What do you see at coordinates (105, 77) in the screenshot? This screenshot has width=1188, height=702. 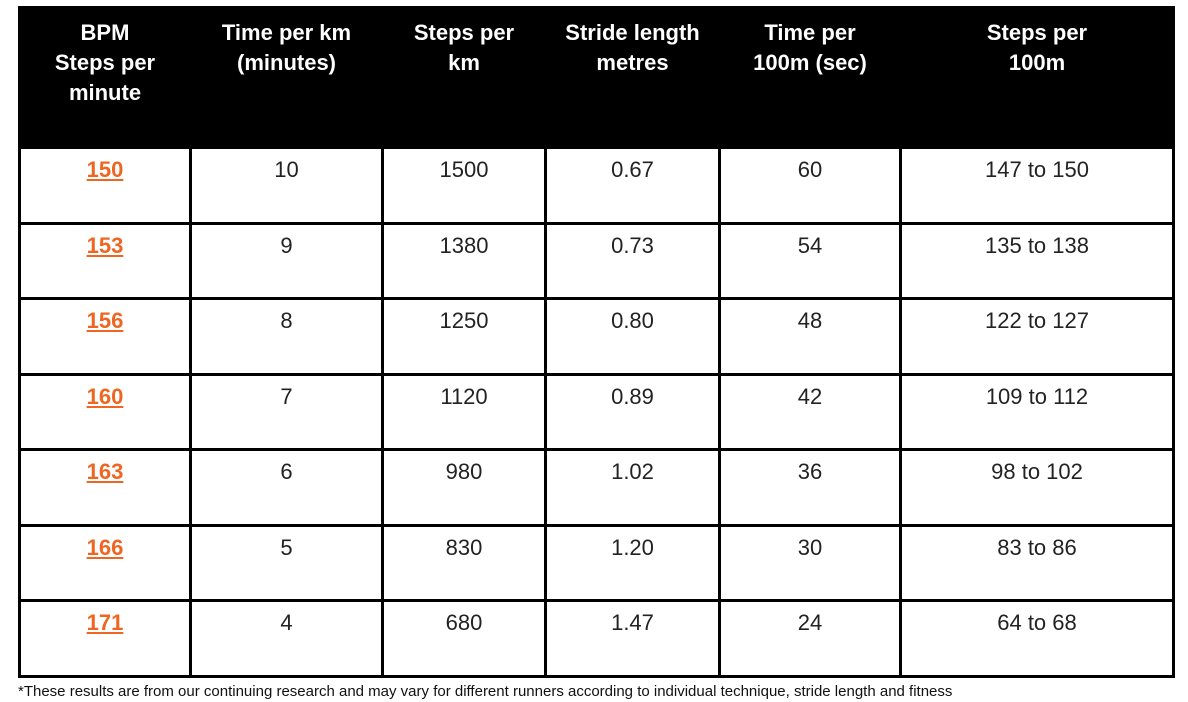 I see `column-header-bpm: BPM Steps per minute` at bounding box center [105, 77].